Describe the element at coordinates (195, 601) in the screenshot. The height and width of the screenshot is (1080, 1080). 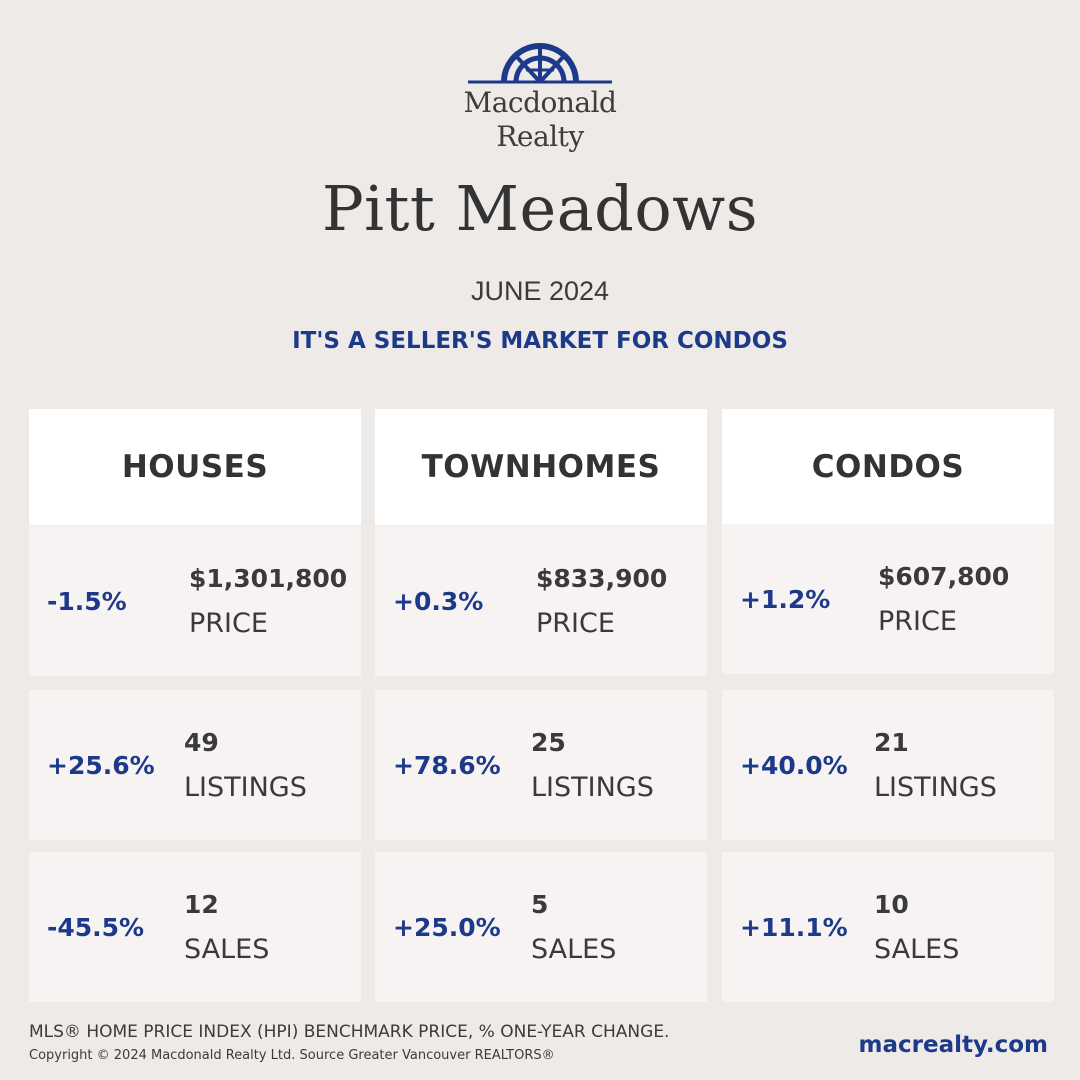
I see `stat-card-price: -1.5% $1,301,800 PRICE` at that location.